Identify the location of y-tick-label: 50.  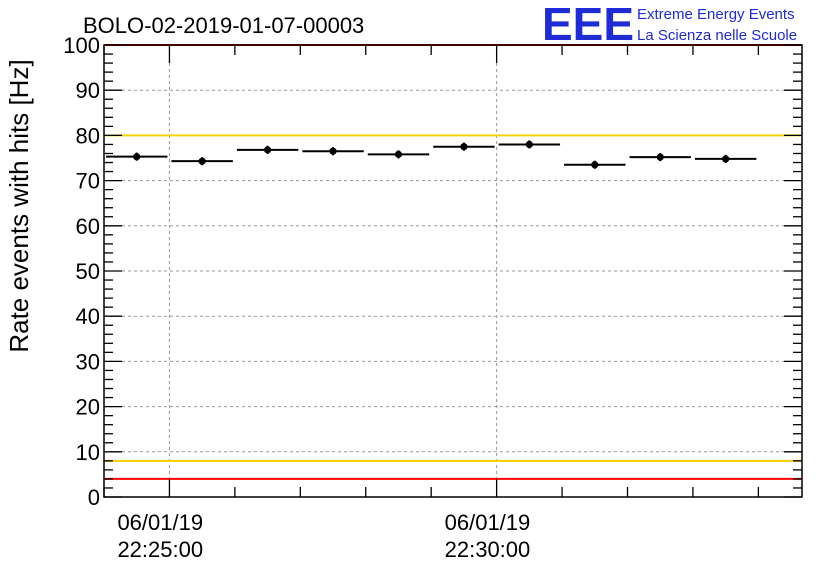
(88, 271).